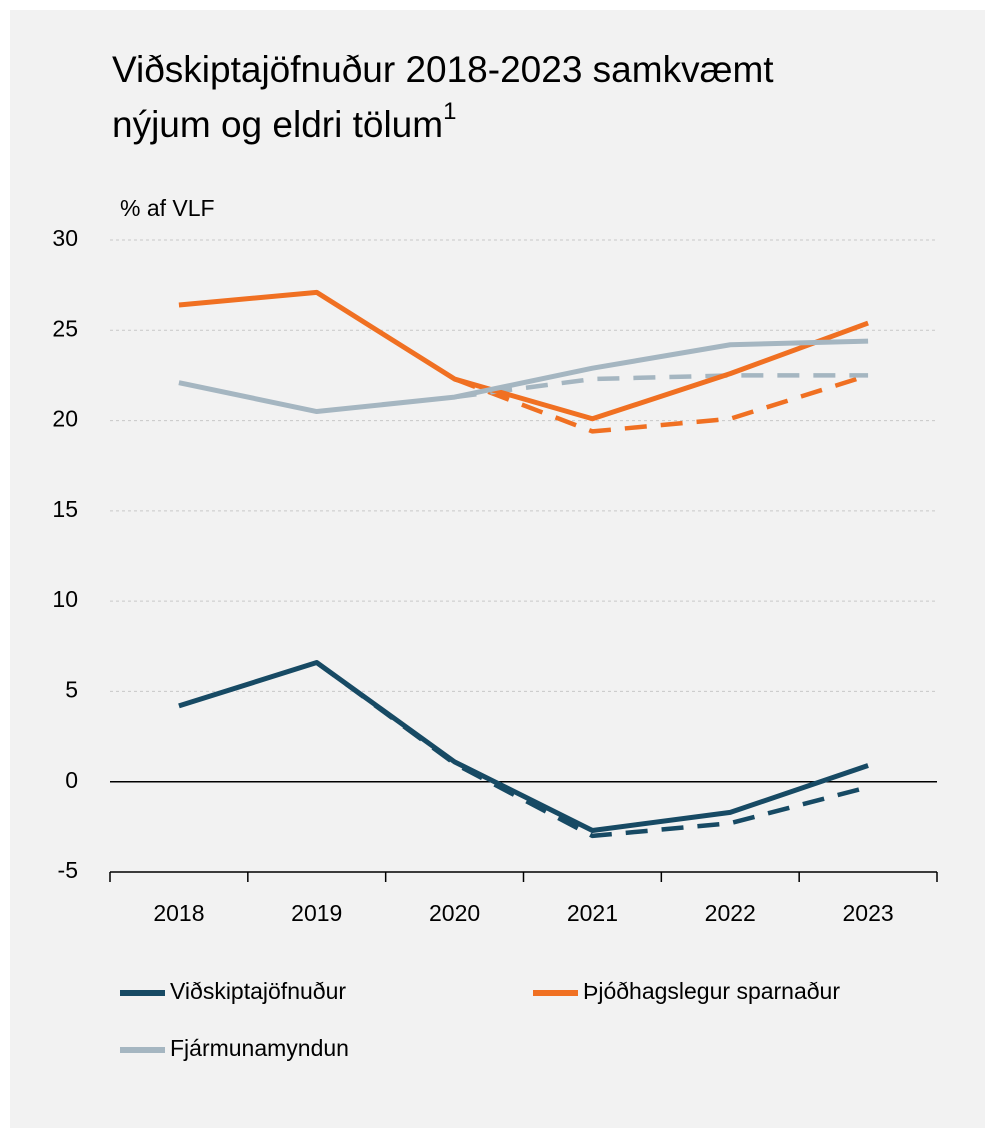 The width and height of the screenshot is (995, 1138). Describe the element at coordinates (443, 69) in the screenshot. I see `chart-title: Viðskiptajöfnuður 2018-2023 samkvæmt` at that location.